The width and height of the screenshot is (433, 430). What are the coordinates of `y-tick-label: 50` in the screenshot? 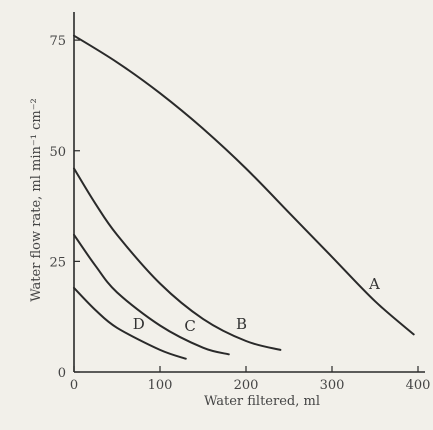 It's located at (57, 152).